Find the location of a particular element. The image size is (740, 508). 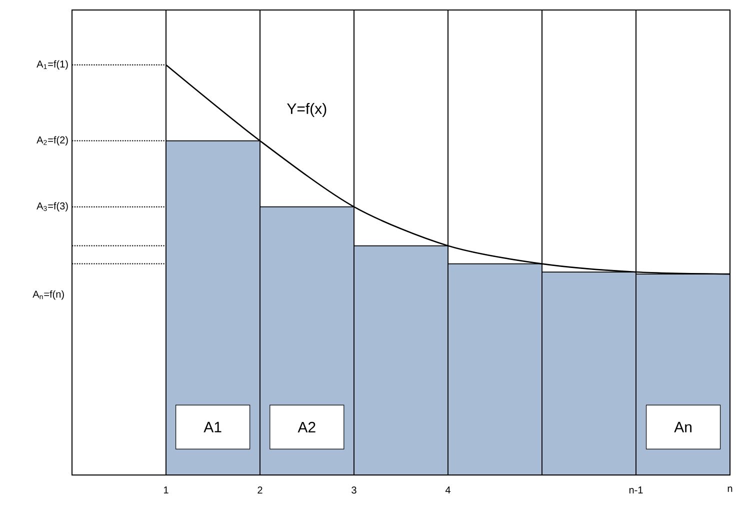

x-tick-label: n is located at coordinates (730, 489).